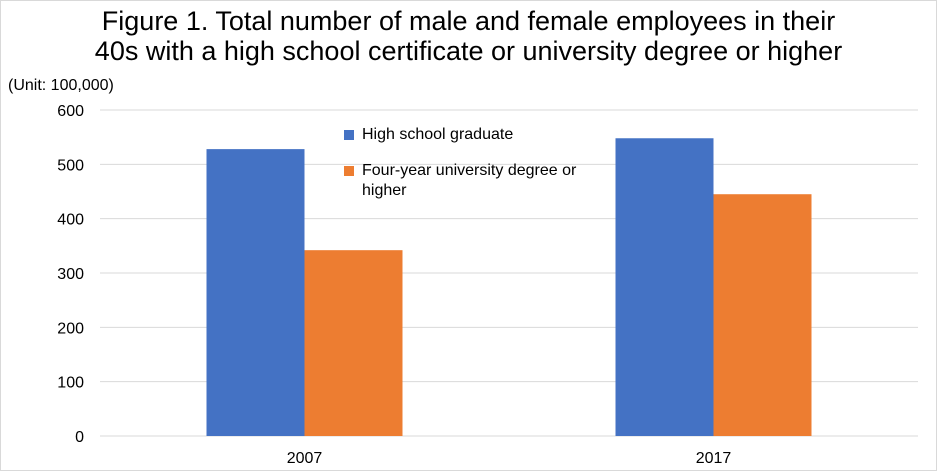 The width and height of the screenshot is (937, 471). I want to click on legend-label-university: Four-year university degree or higher, so click(469, 180).